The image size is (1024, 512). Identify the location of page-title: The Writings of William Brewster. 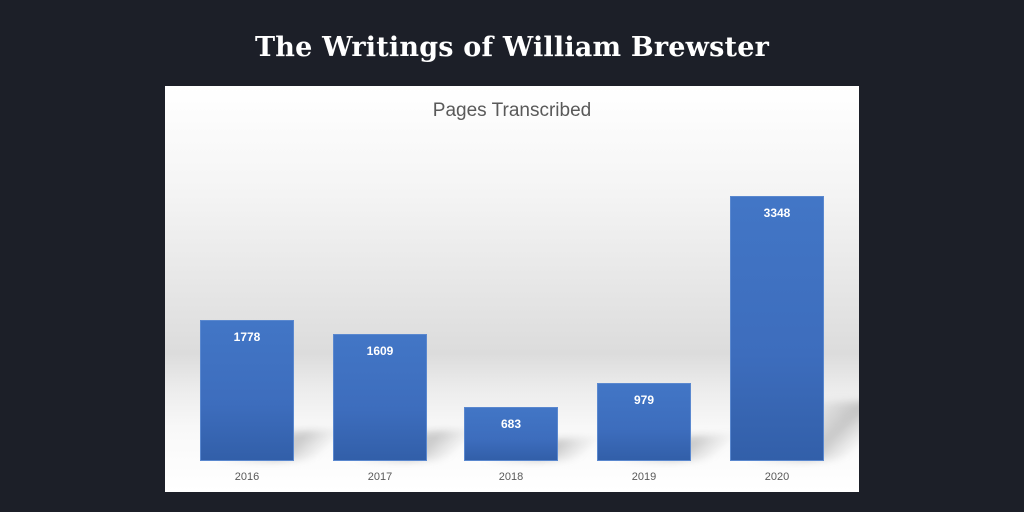
(512, 47).